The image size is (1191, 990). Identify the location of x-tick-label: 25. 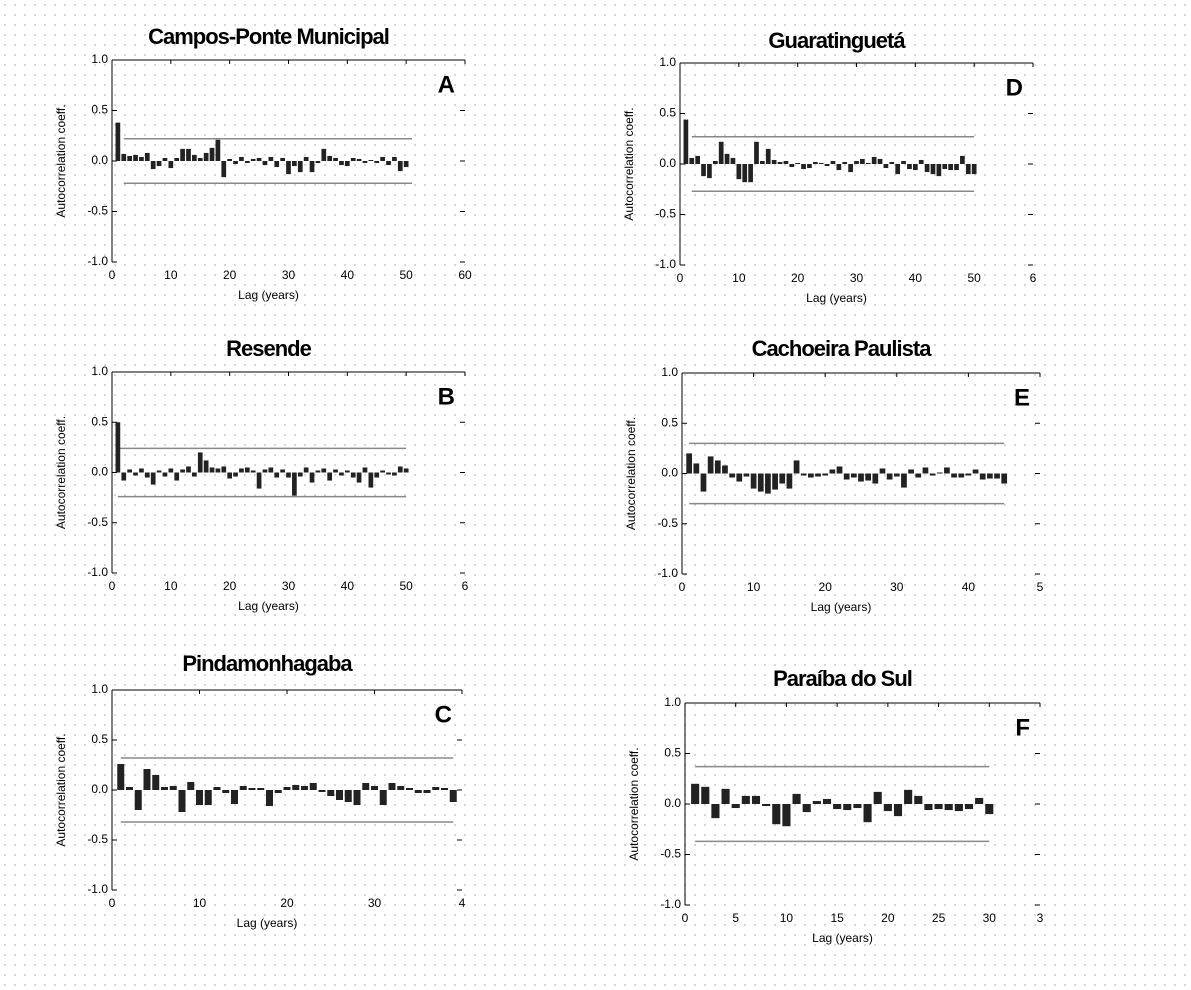
(939, 918).